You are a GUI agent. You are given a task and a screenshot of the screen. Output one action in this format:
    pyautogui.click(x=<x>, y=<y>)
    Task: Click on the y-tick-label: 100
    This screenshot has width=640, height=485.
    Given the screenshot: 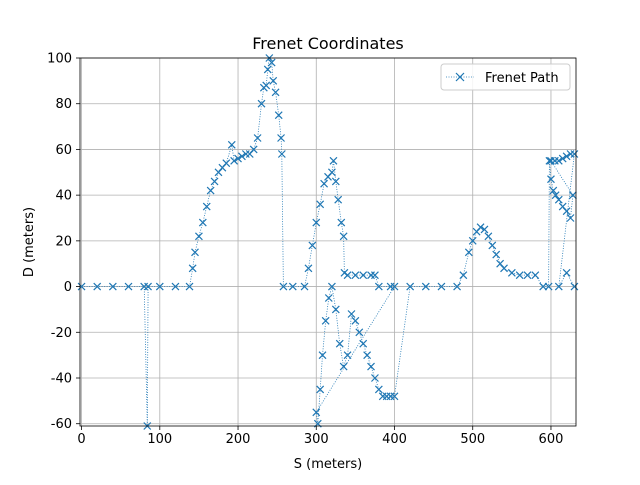 What is the action you would take?
    pyautogui.click(x=59, y=59)
    